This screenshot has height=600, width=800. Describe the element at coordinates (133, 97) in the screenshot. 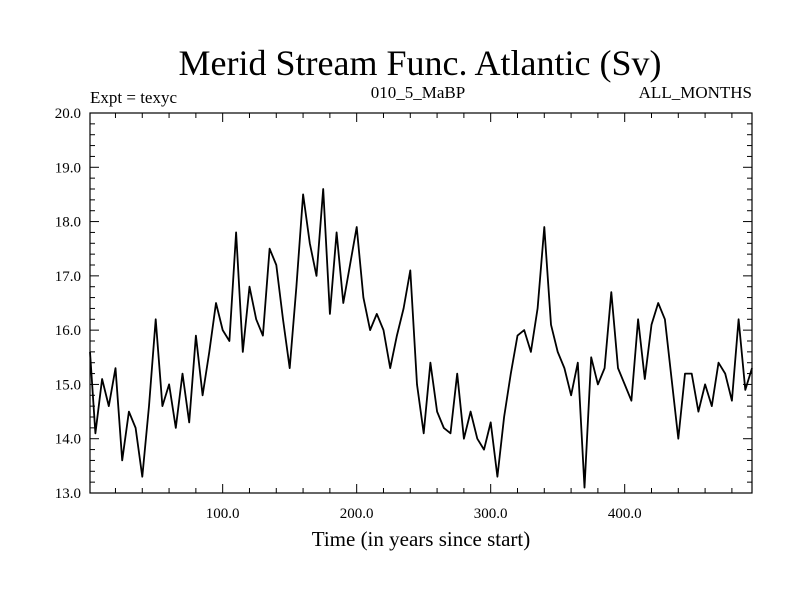

I see `header-left-text: Expt = texyc` at that location.